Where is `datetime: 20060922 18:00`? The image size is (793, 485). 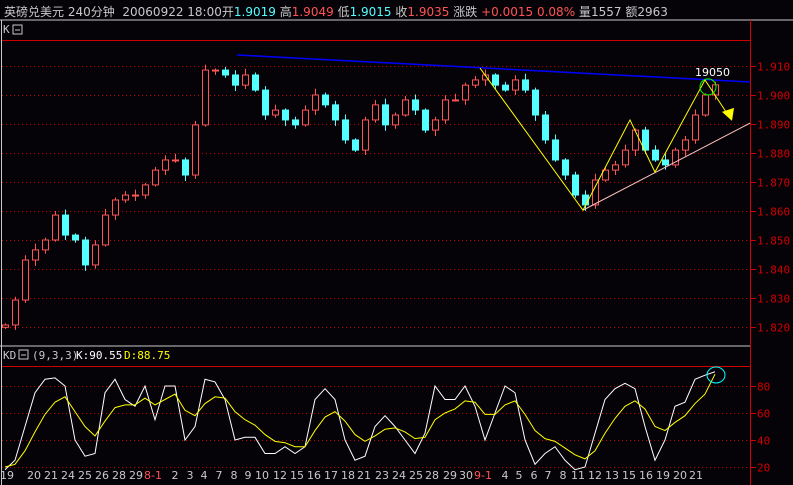 datetime: 20060922 18:00 is located at coordinates (172, 12).